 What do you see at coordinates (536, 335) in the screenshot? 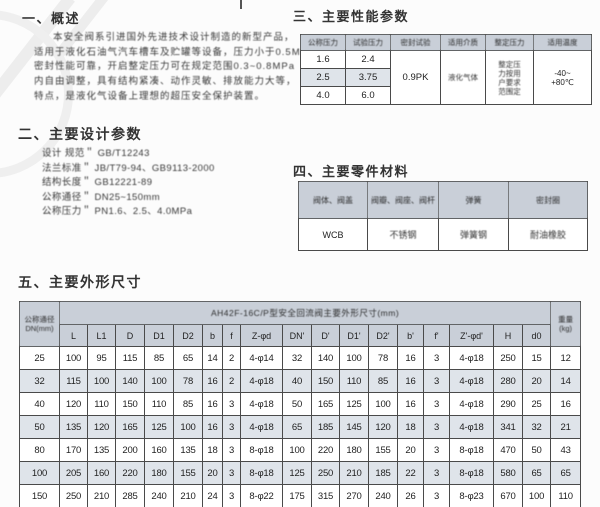
I see `column-header: d0` at bounding box center [536, 335].